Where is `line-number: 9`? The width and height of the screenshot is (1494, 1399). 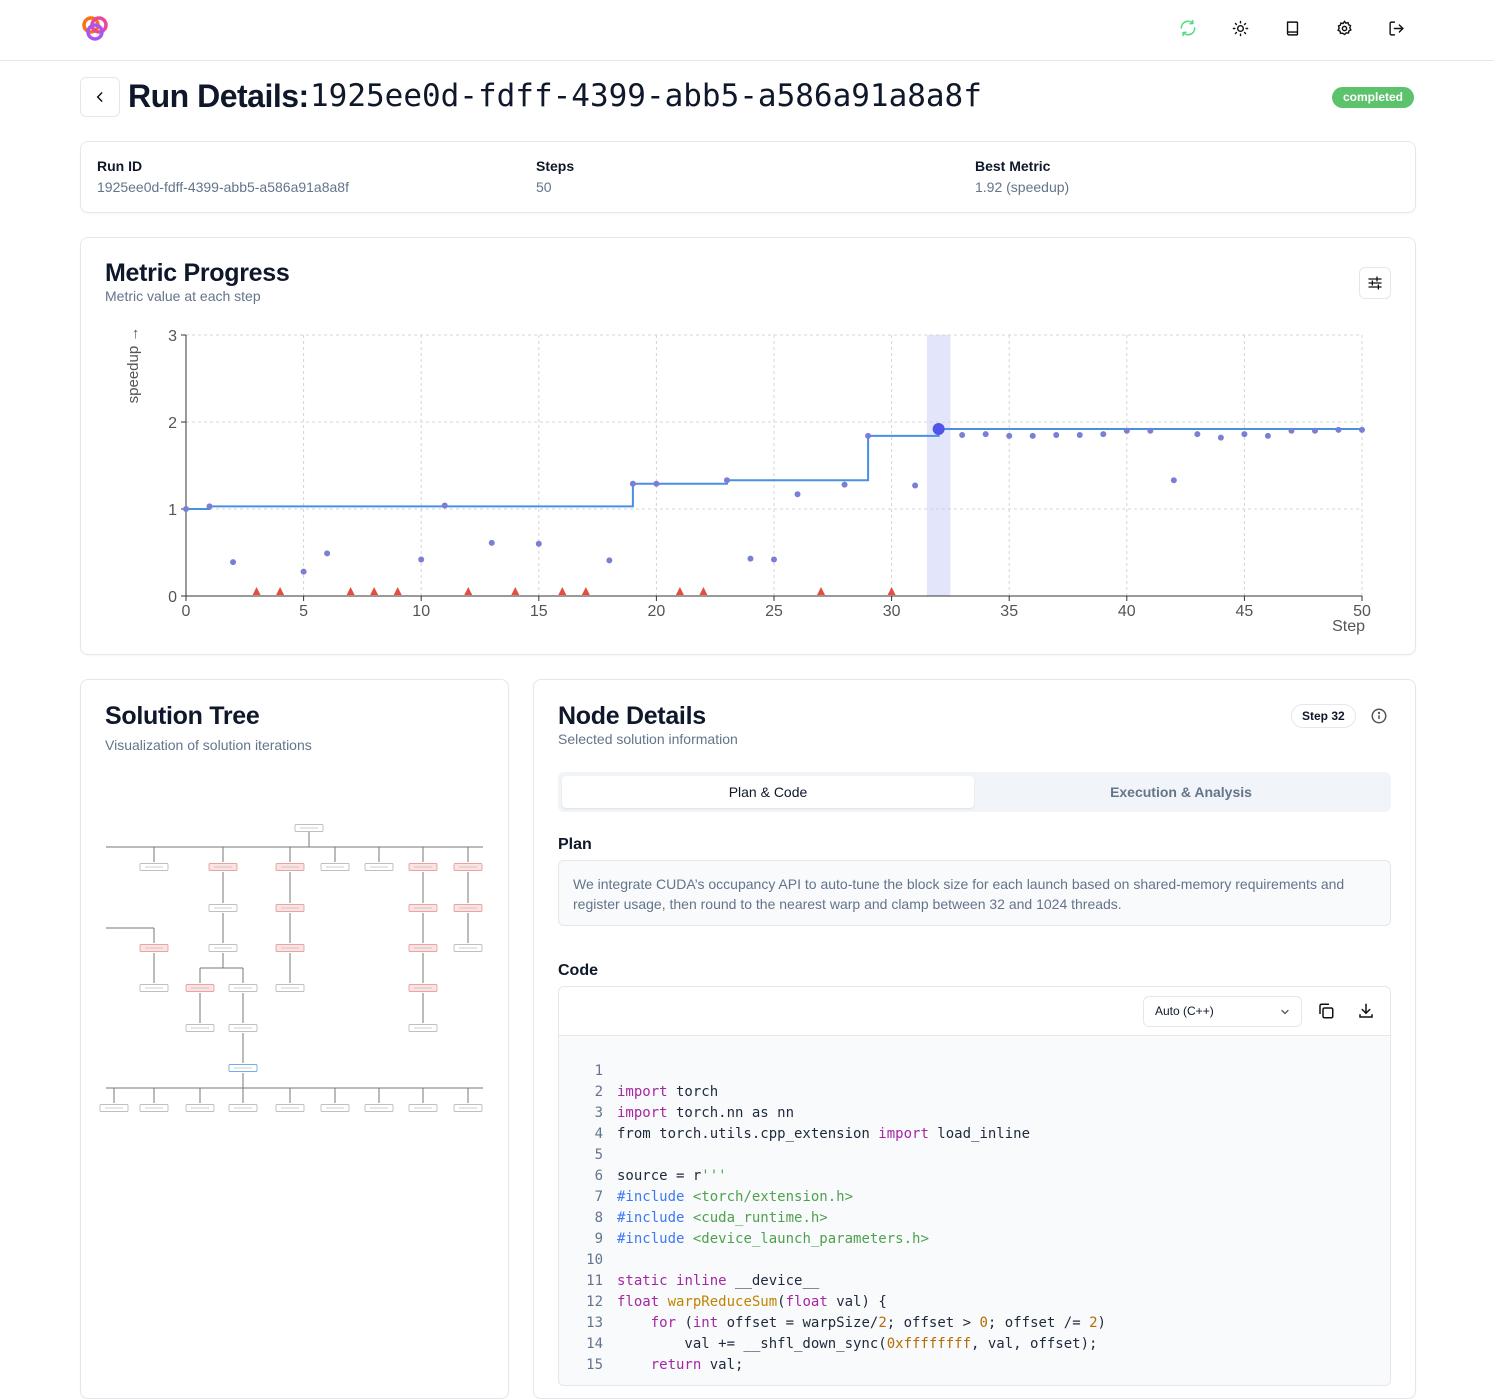 line-number: 9 is located at coordinates (598, 1239).